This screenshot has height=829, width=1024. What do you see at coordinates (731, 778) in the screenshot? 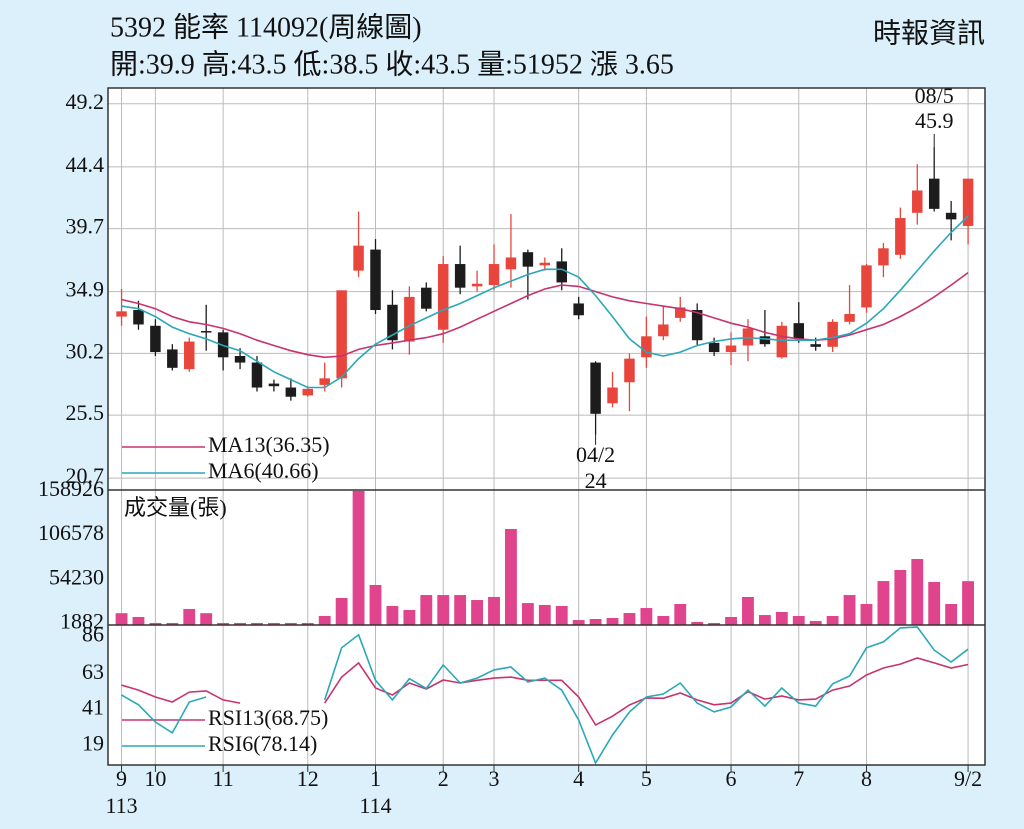
I see `x-tick-label: 6` at bounding box center [731, 778].